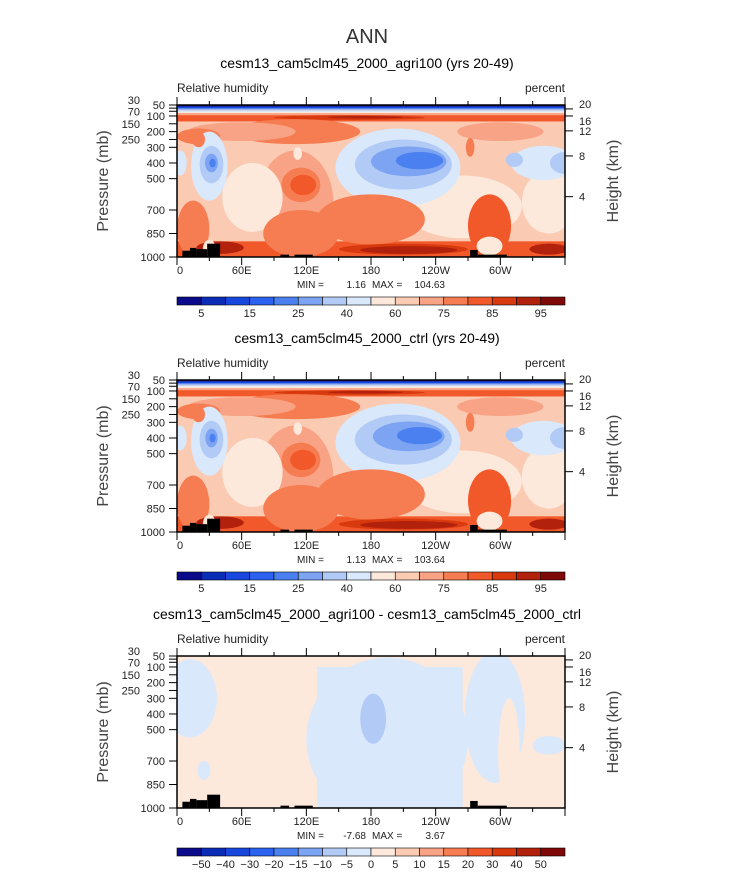  I want to click on y-axis-label: Pressure (mb), so click(103, 180).